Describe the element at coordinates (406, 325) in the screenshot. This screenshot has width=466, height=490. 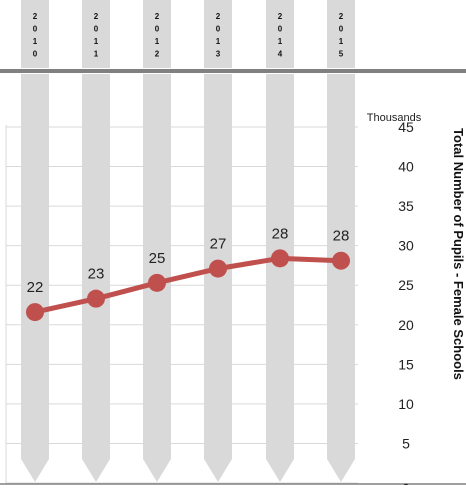
I see `y-tick-20: 20` at that location.